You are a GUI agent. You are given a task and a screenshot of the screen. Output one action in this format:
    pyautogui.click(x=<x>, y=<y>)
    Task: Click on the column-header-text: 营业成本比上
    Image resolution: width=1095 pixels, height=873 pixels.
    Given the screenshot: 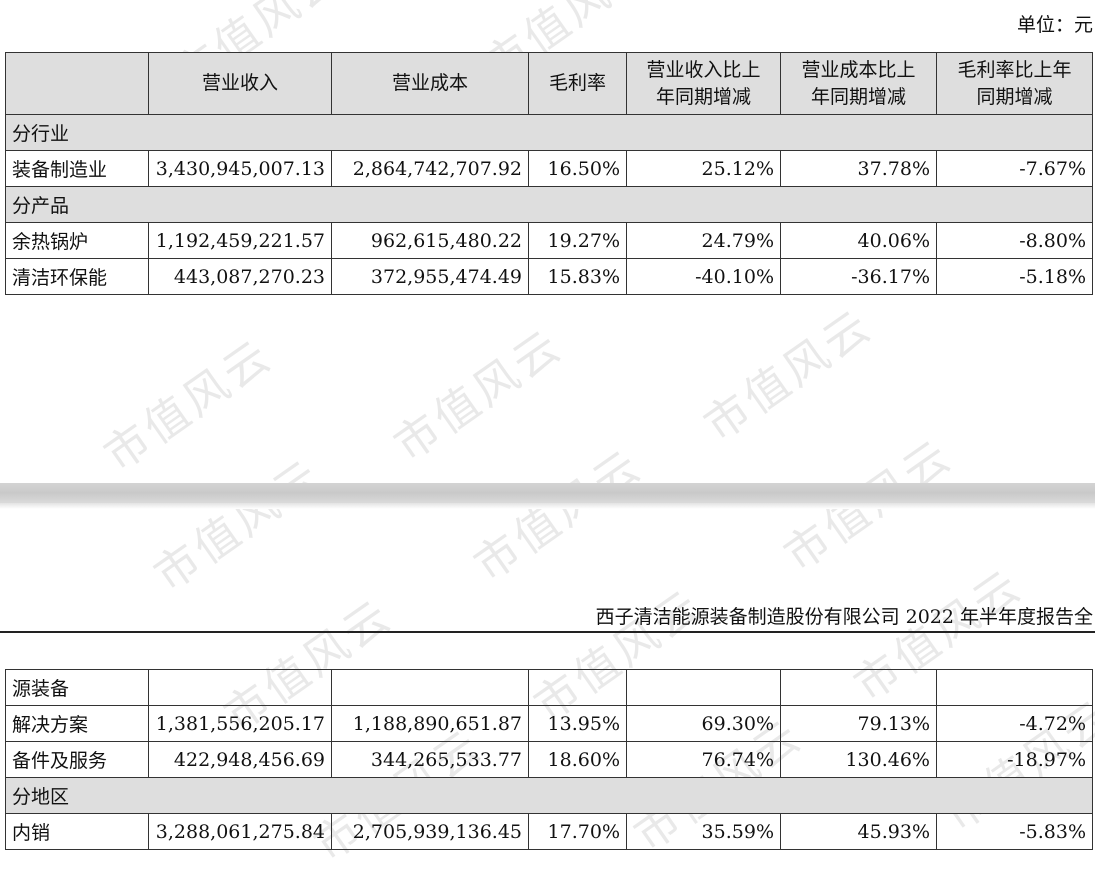 What is the action you would take?
    pyautogui.click(x=858, y=69)
    